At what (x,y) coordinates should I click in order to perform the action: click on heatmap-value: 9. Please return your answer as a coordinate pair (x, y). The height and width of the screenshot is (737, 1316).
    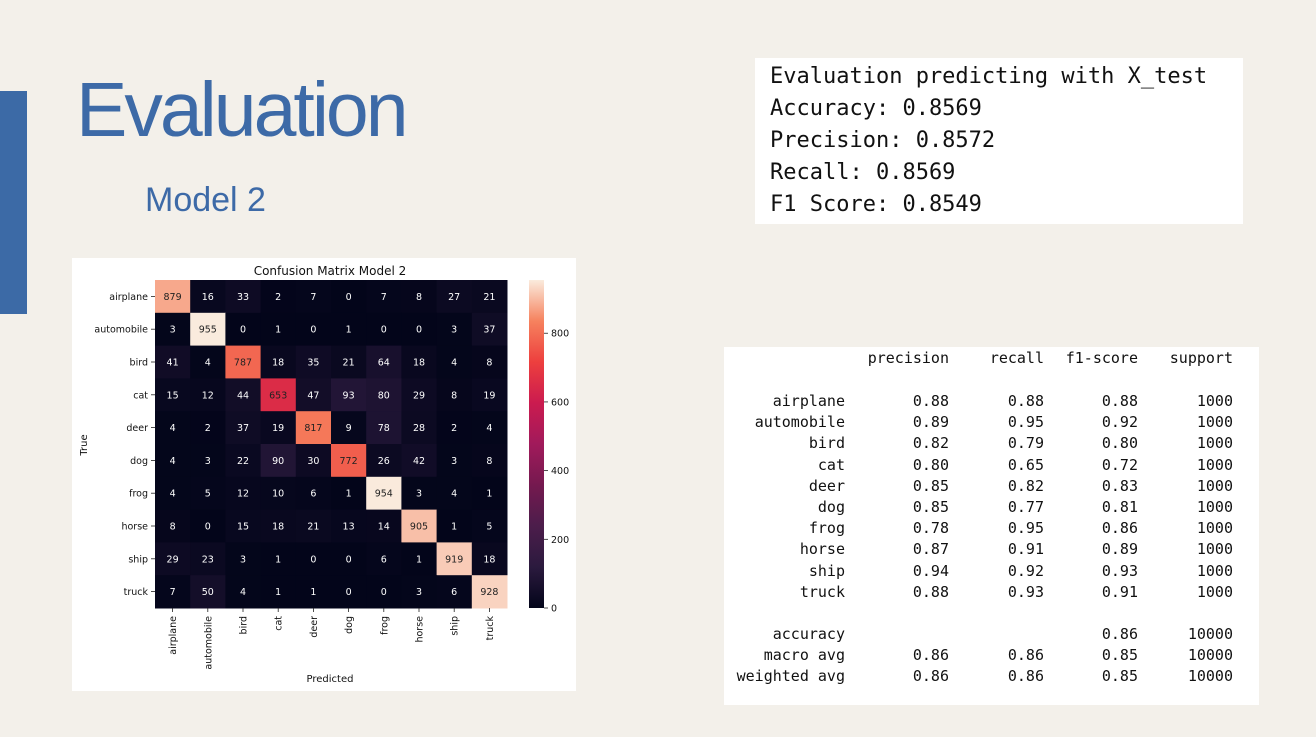
    Looking at the image, I should click on (349, 428).